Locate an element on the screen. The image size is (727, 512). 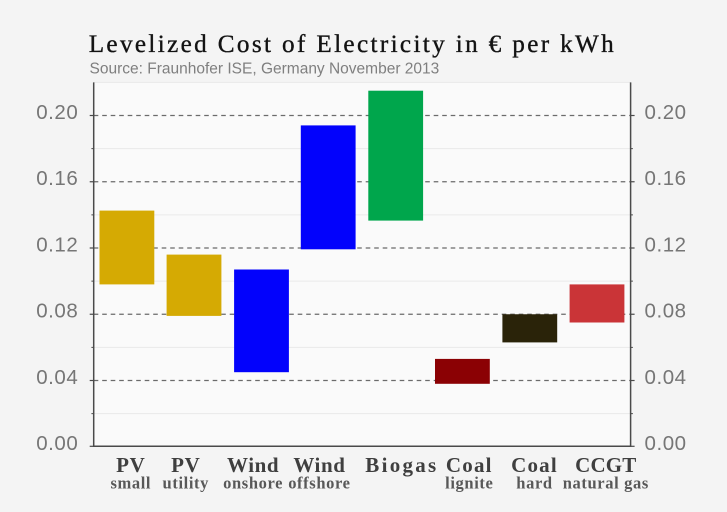
svg-text: hard is located at coordinates (534, 482).